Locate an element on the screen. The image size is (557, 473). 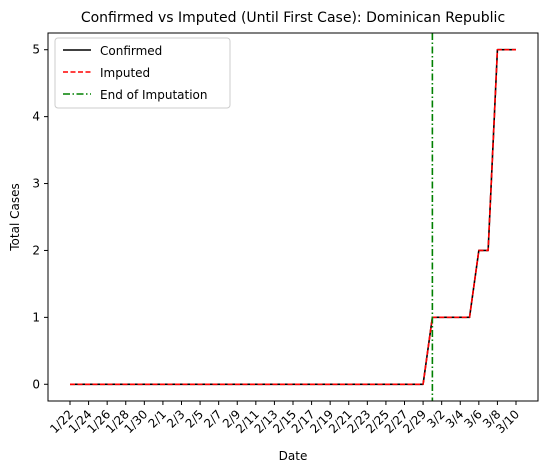
y-tick-label: 3 is located at coordinates (36, 184).